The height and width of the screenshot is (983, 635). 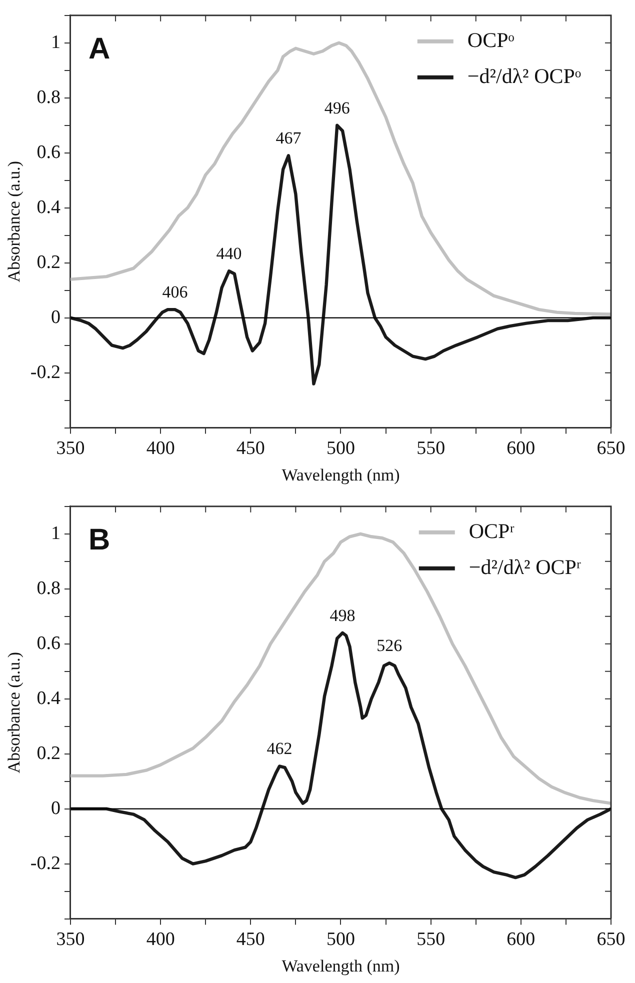 What do you see at coordinates (175, 292) in the screenshot?
I see `annotation: 406` at bounding box center [175, 292].